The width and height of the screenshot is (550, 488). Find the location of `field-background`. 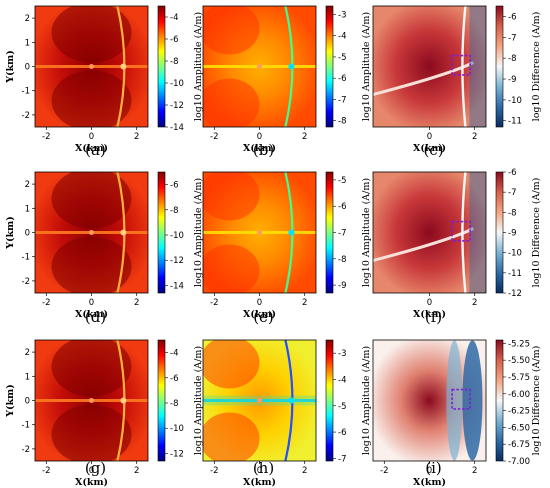

field-background is located at coordinates (429, 232).